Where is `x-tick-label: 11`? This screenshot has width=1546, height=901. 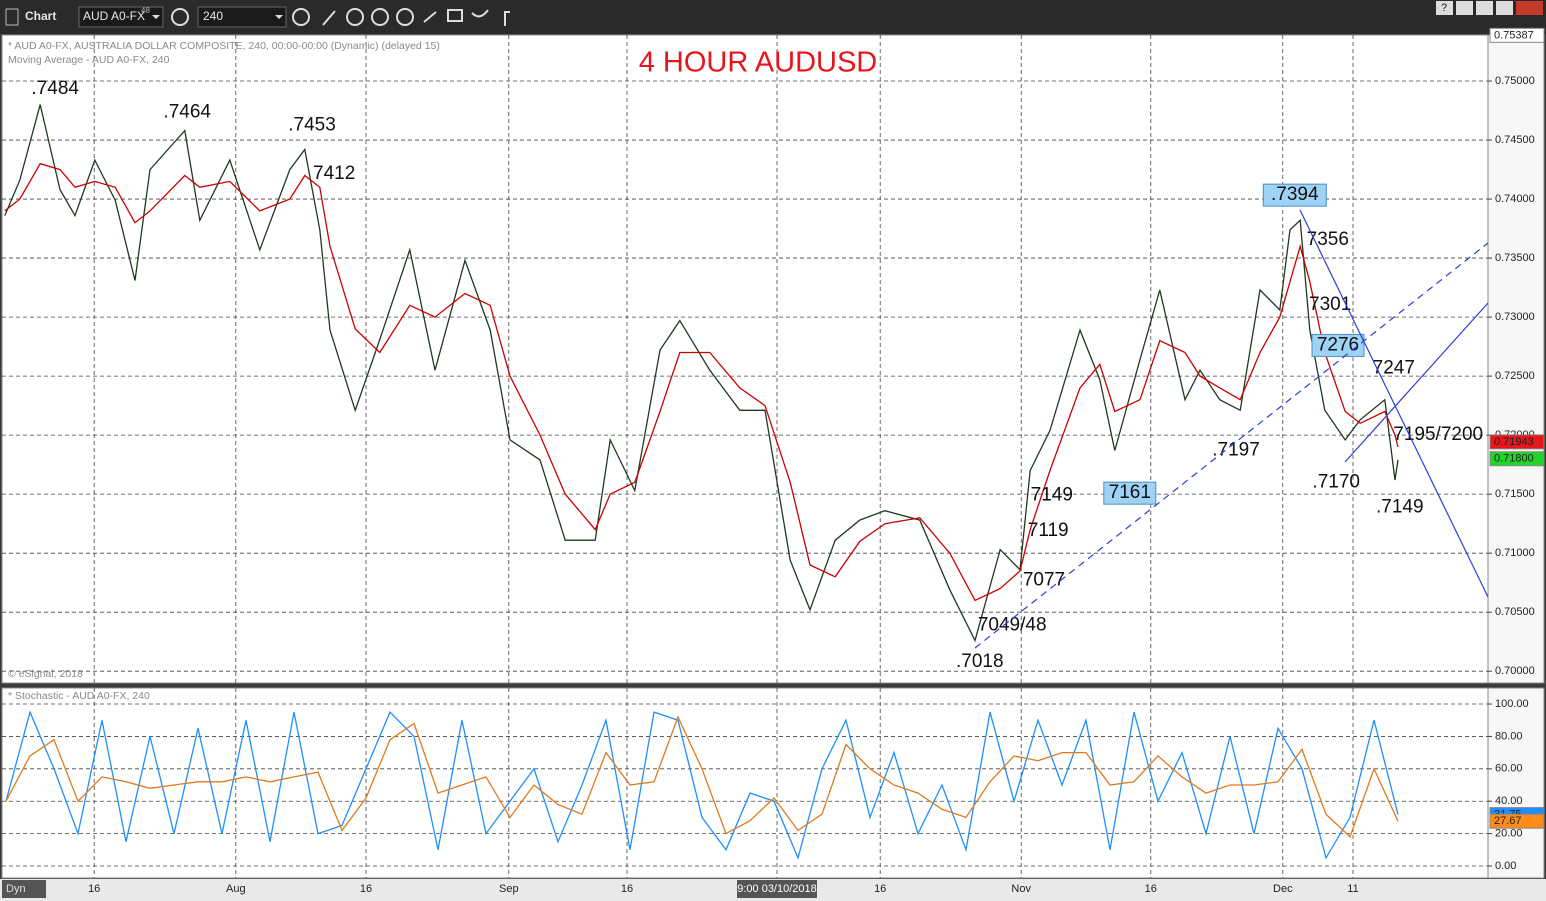
x-tick-label: 11 is located at coordinates (1352, 889).